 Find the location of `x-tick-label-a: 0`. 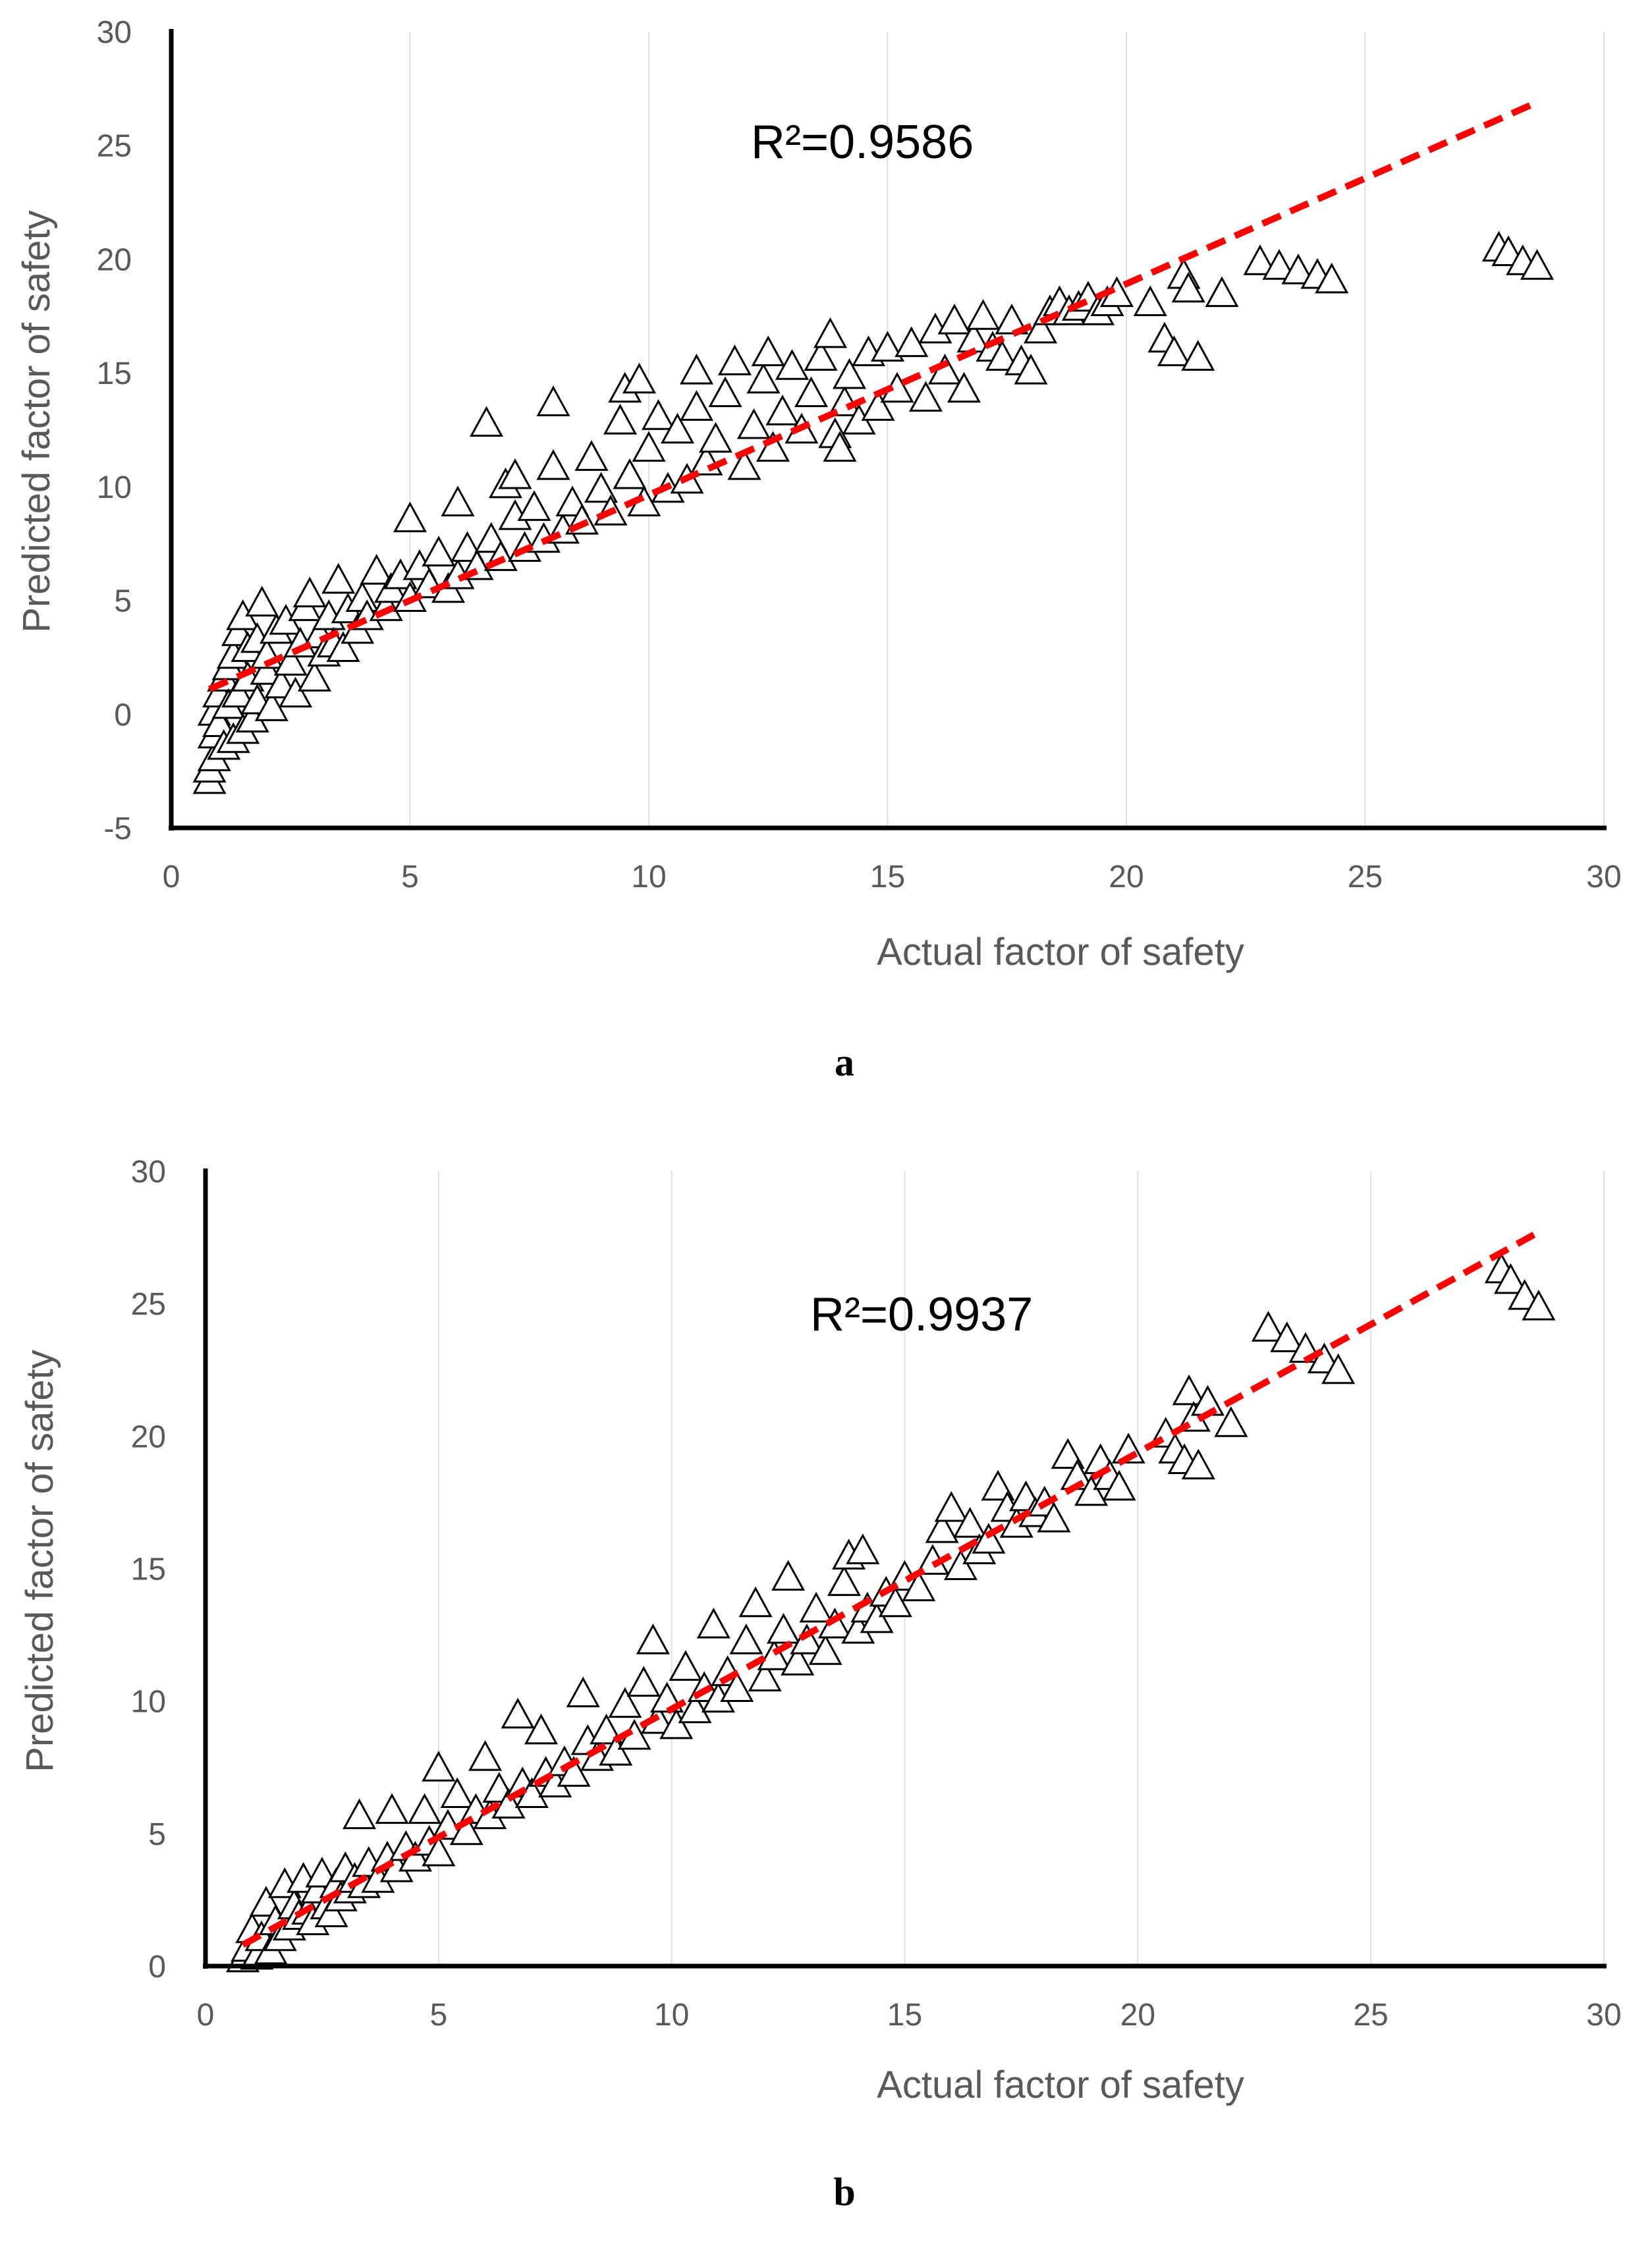

x-tick-label-a: 0 is located at coordinates (171, 877).